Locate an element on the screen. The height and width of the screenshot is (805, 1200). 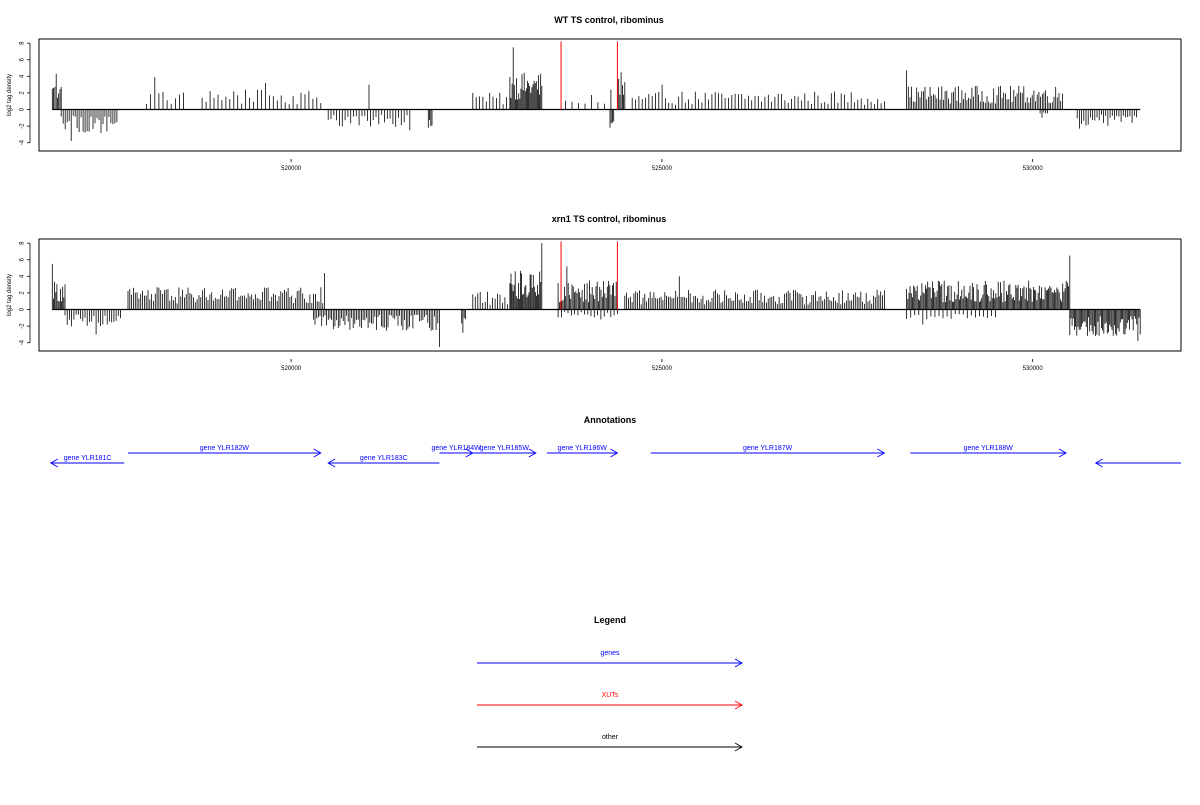
xrn1-plot-frame is located at coordinates (610, 295).